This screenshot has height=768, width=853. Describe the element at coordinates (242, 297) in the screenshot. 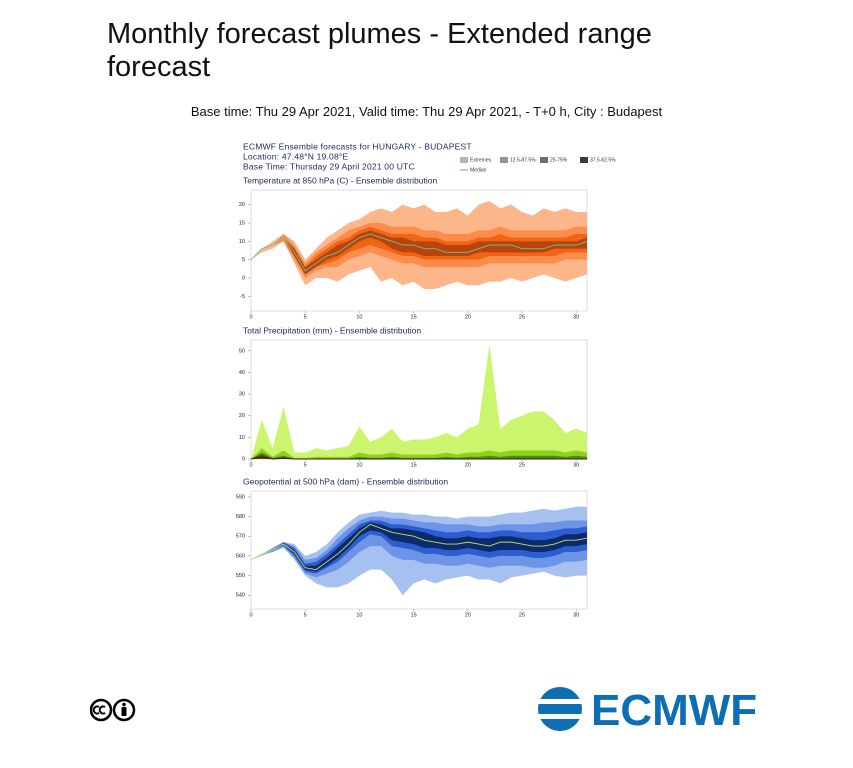

I see `y-tick-label: -5` at that location.